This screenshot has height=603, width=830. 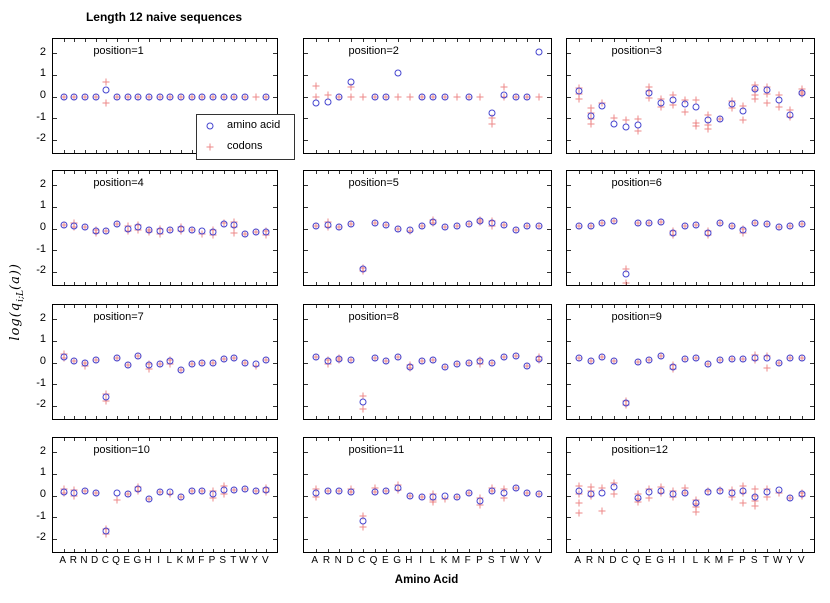 I want to click on x-tick-label: F, so click(x=730, y=560).